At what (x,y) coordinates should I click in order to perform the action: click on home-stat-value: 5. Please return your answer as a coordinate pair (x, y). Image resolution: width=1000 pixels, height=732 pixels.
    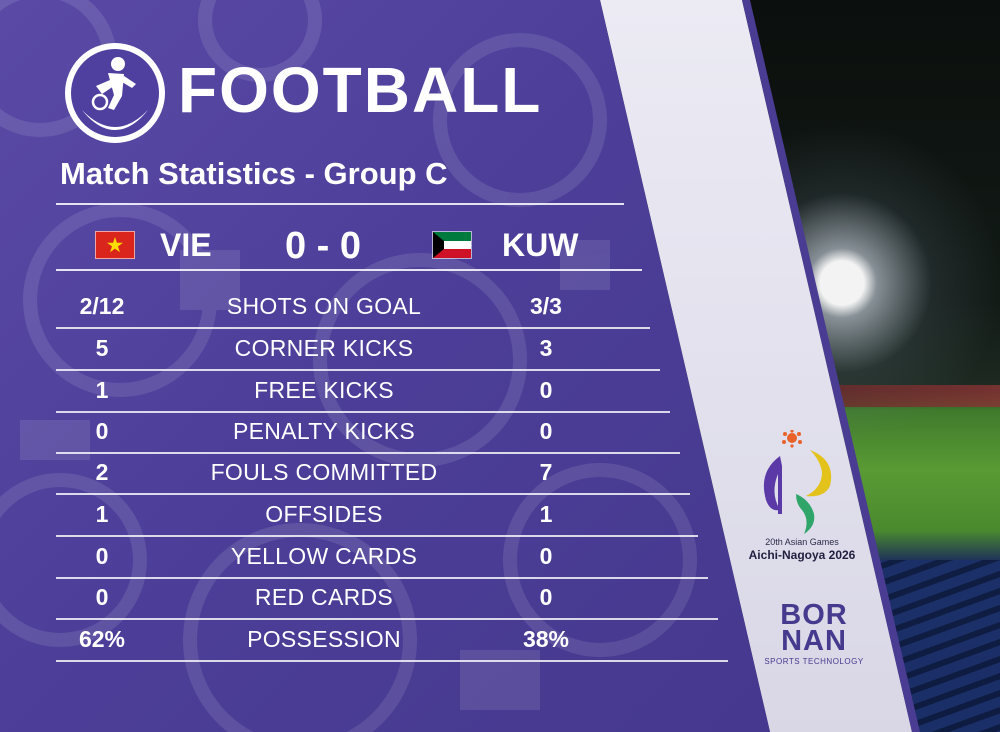
    Looking at the image, I should click on (102, 348).